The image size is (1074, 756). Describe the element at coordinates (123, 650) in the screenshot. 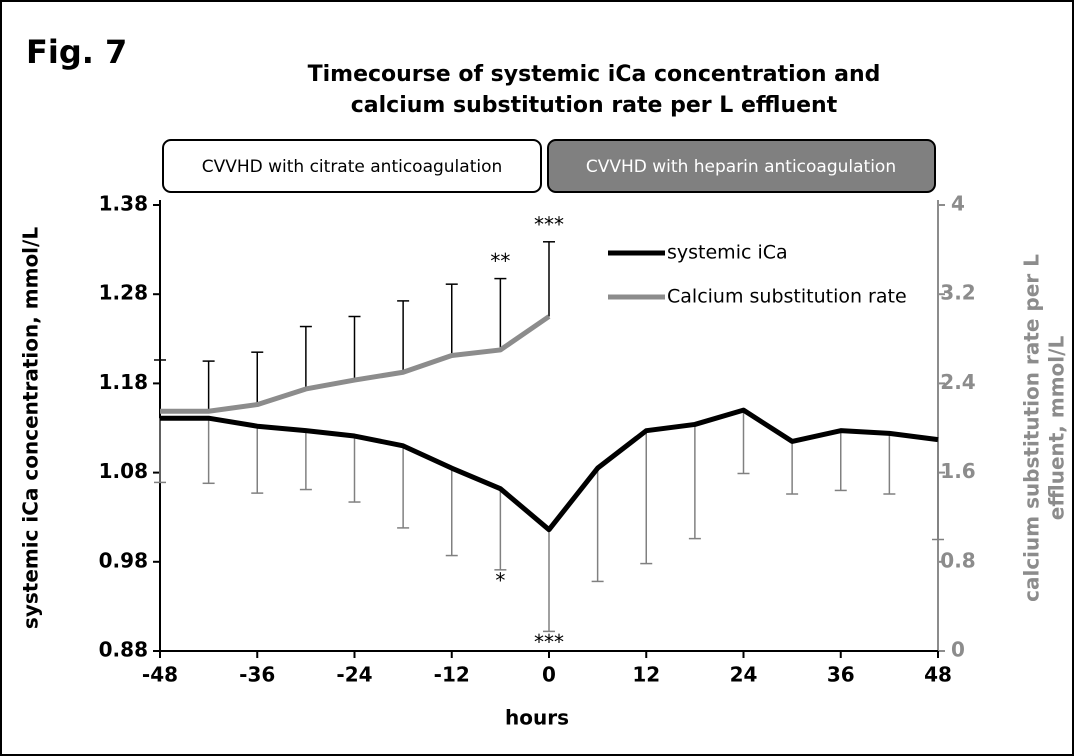

I see `y-tick-label: 0.88` at that location.